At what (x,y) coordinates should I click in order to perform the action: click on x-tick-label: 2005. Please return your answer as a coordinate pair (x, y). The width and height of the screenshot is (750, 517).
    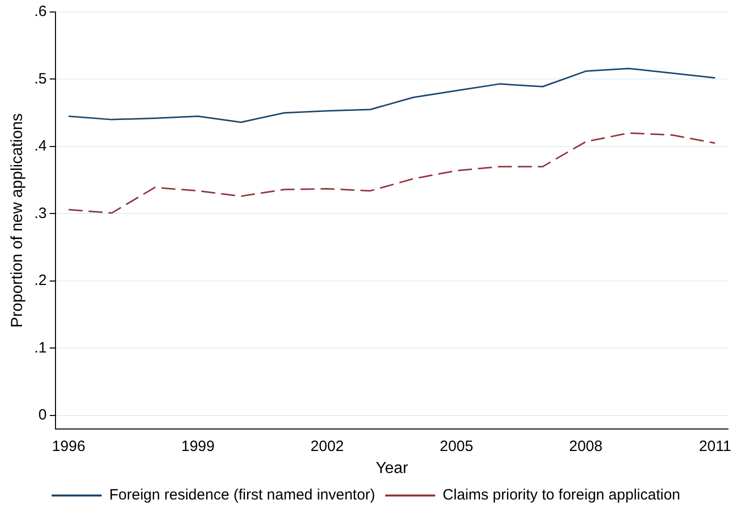
    Looking at the image, I should click on (457, 446).